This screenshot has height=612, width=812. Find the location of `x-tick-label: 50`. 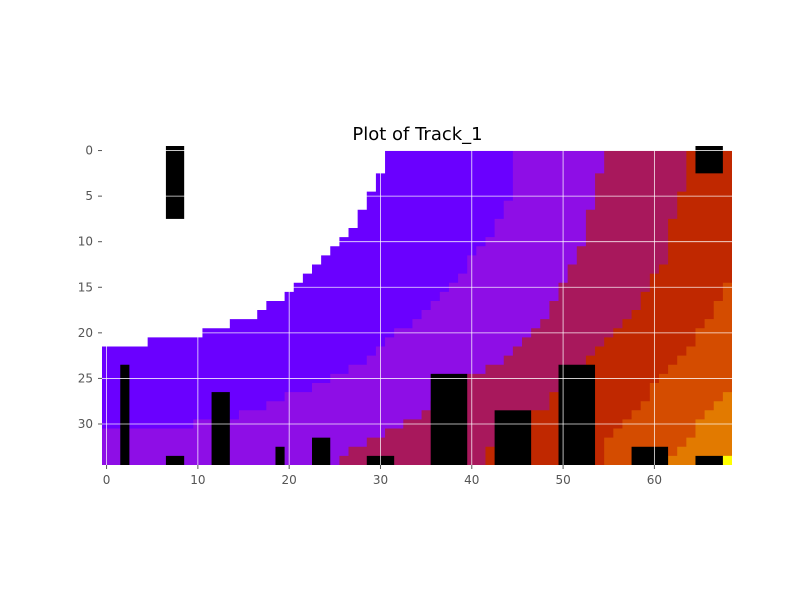

x-tick-label: 50 is located at coordinates (562, 480).